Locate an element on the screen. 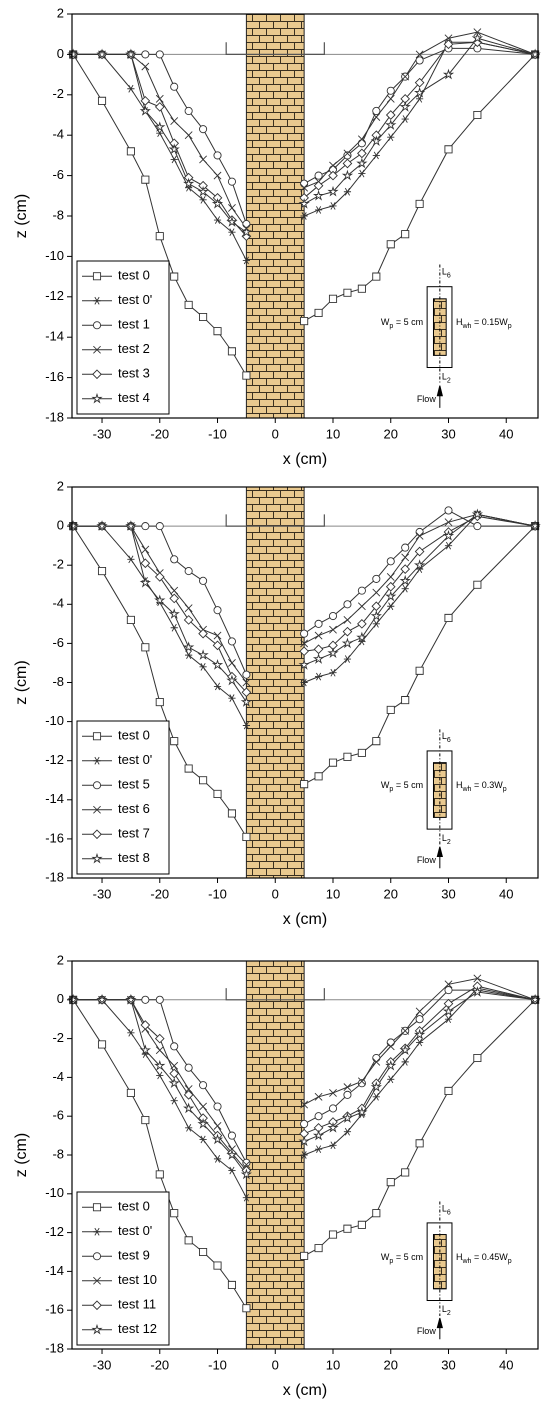 The image size is (544, 1421). x-tick-label: 20 is located at coordinates (391, 433).